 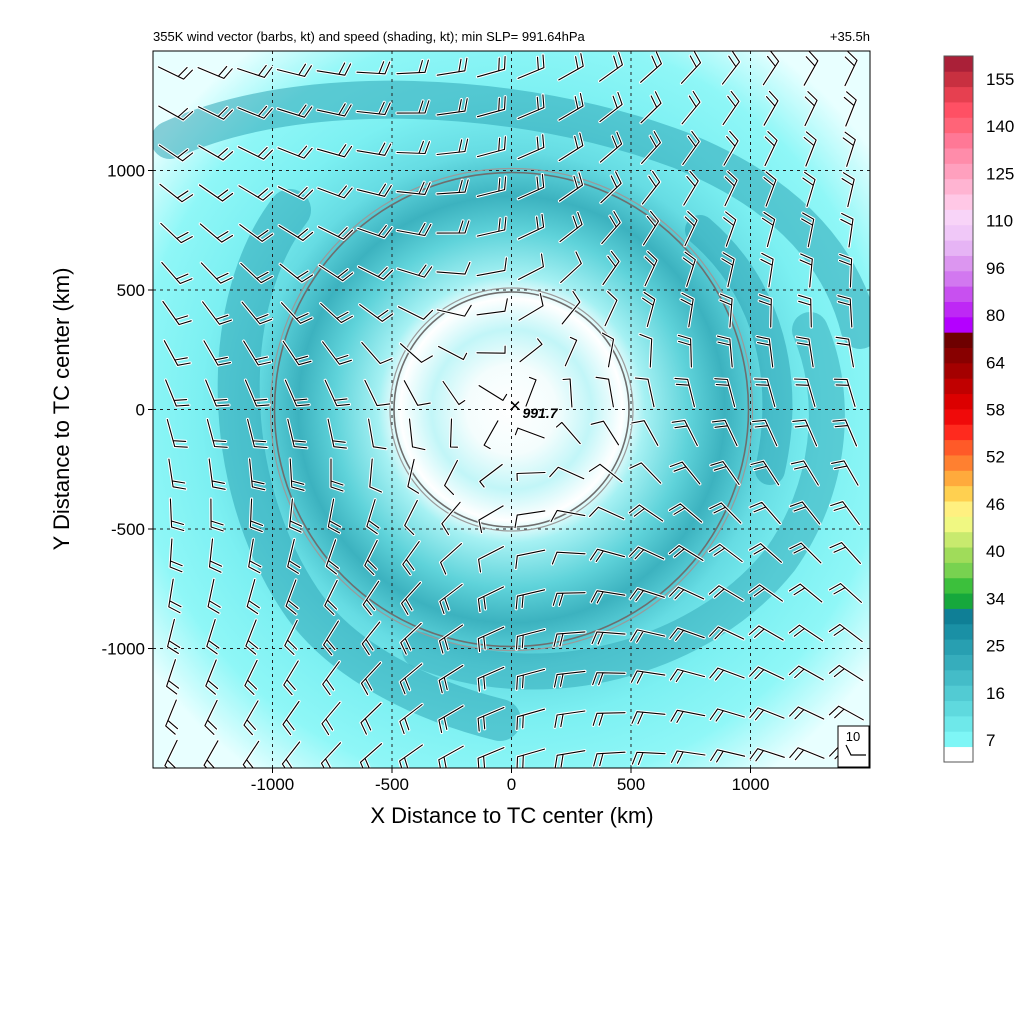 What do you see at coordinates (850, 36) in the screenshot?
I see `forecast-time-label: +35.5h` at bounding box center [850, 36].